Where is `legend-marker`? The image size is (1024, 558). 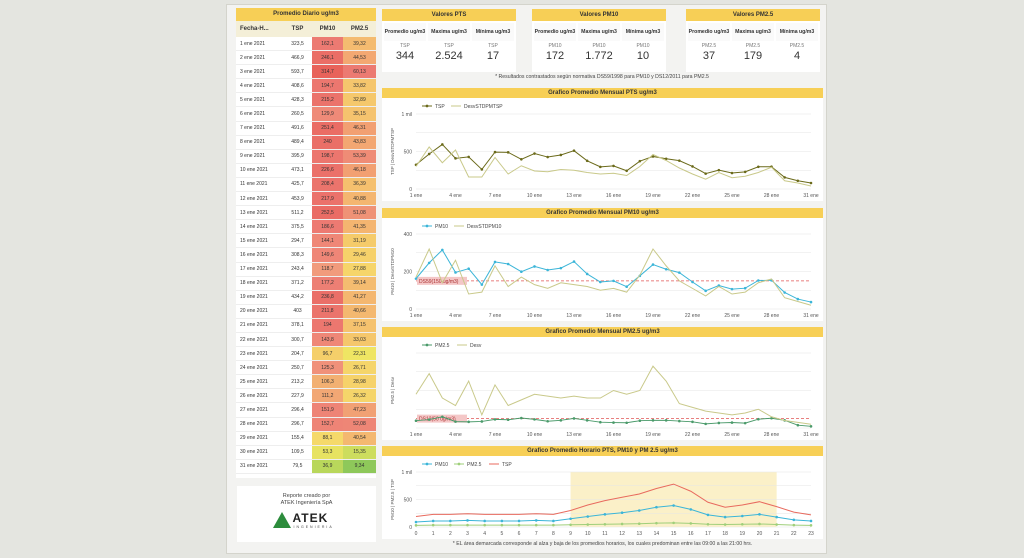
legend-marker is located at coordinates (427, 226).